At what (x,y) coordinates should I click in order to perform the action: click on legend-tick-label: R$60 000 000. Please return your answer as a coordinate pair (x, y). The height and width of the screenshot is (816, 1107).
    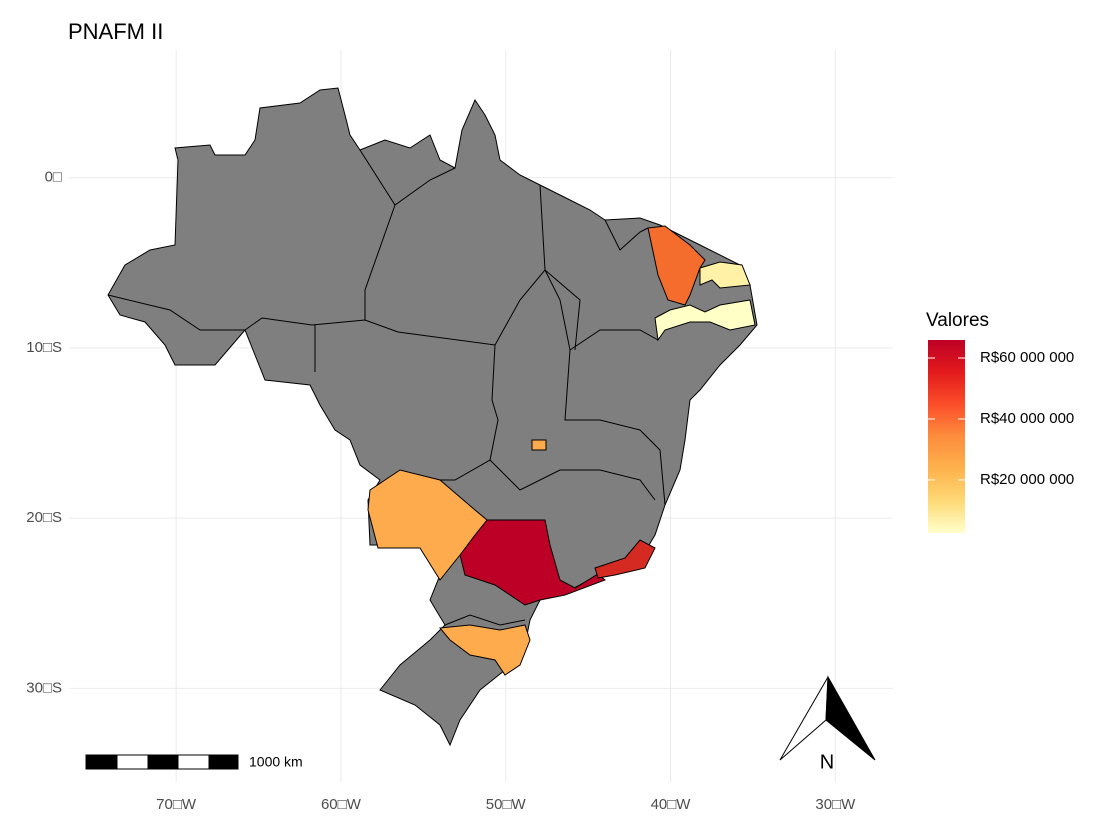
    Looking at the image, I should click on (1027, 357).